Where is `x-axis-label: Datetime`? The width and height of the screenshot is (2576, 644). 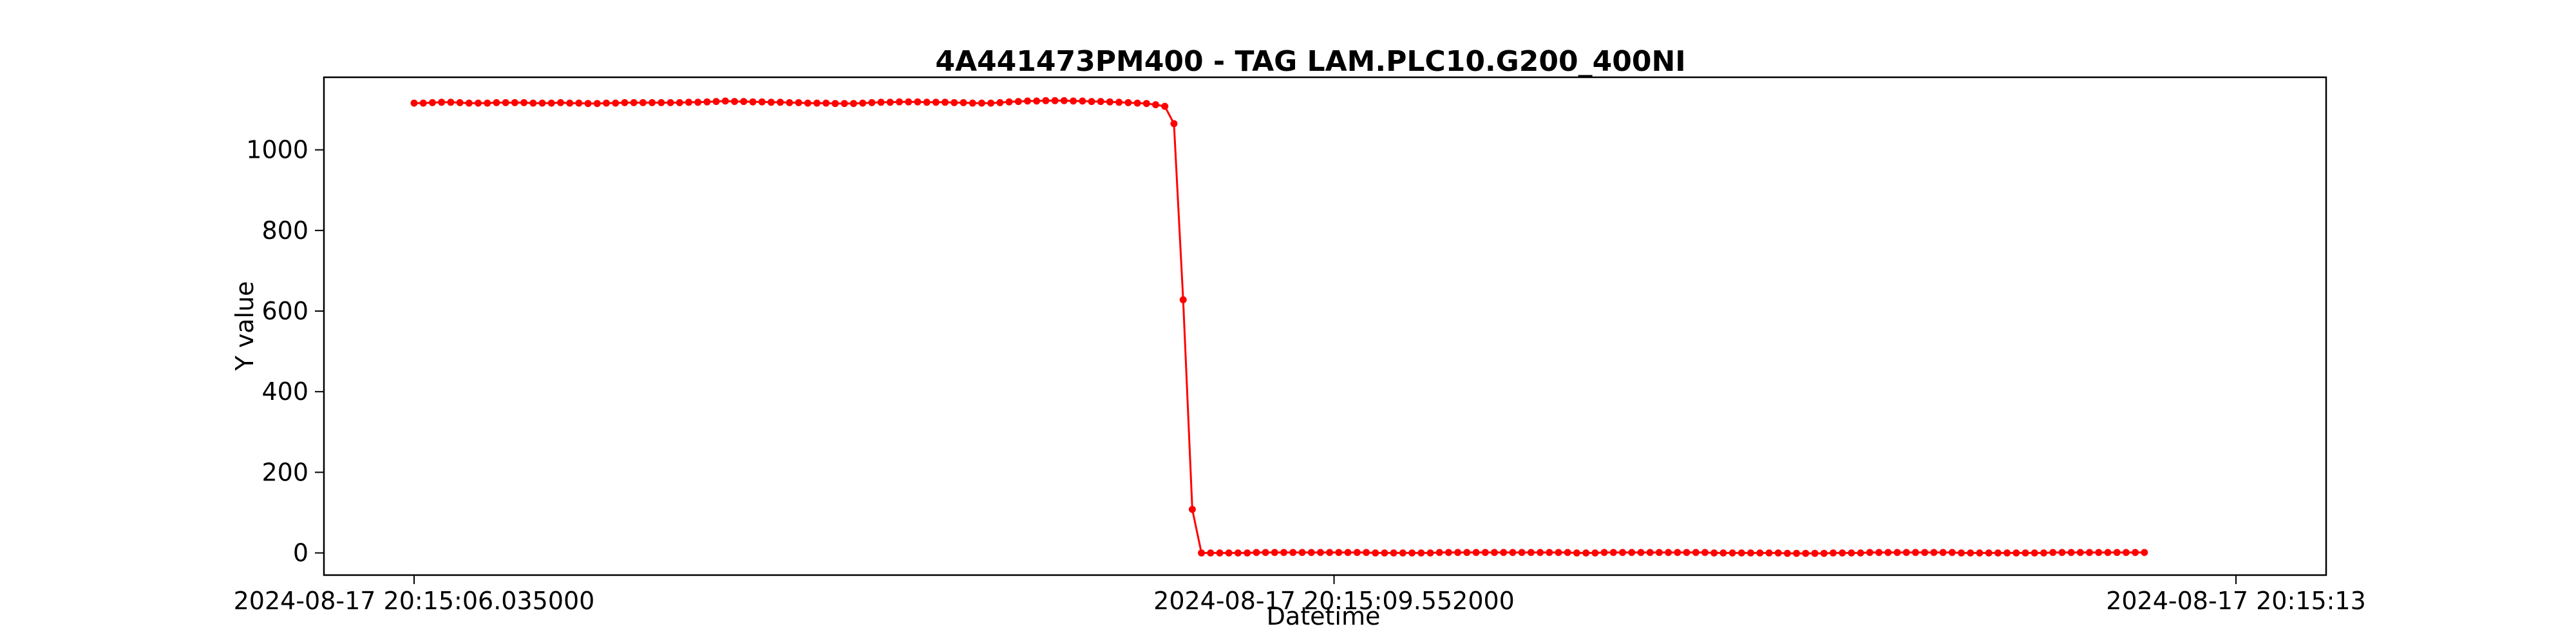
x-axis-label: Datetime is located at coordinates (1324, 616).